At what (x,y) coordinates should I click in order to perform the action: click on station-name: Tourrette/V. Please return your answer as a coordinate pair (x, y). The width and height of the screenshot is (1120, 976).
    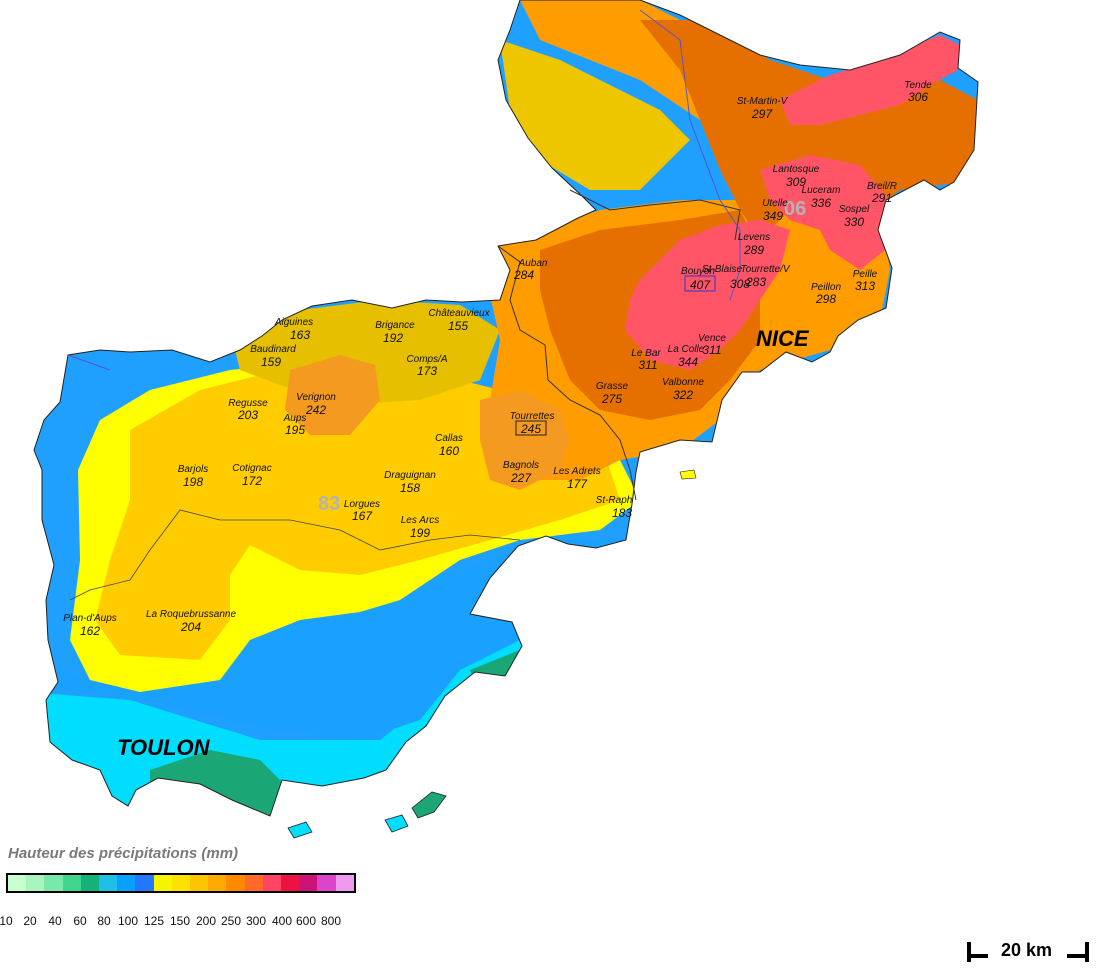
    Looking at the image, I should click on (765, 269).